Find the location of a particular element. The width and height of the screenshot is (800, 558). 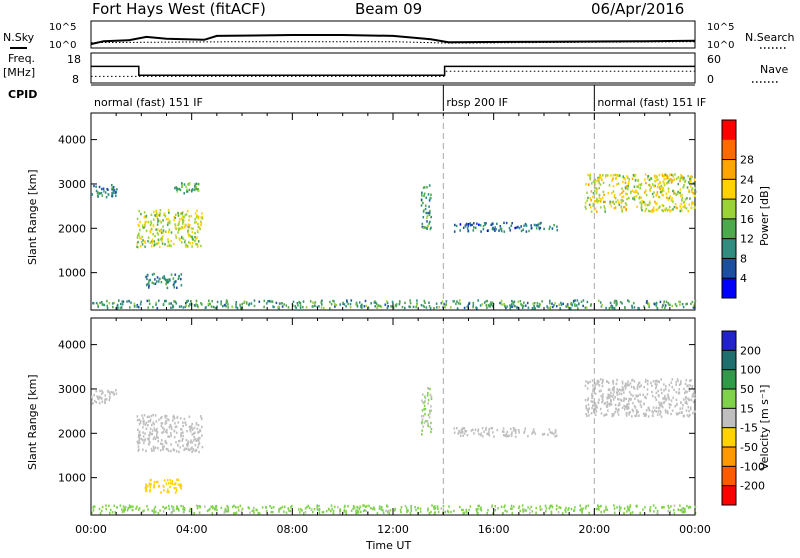

freq-unit-label: [MHz] is located at coordinates (19, 72).